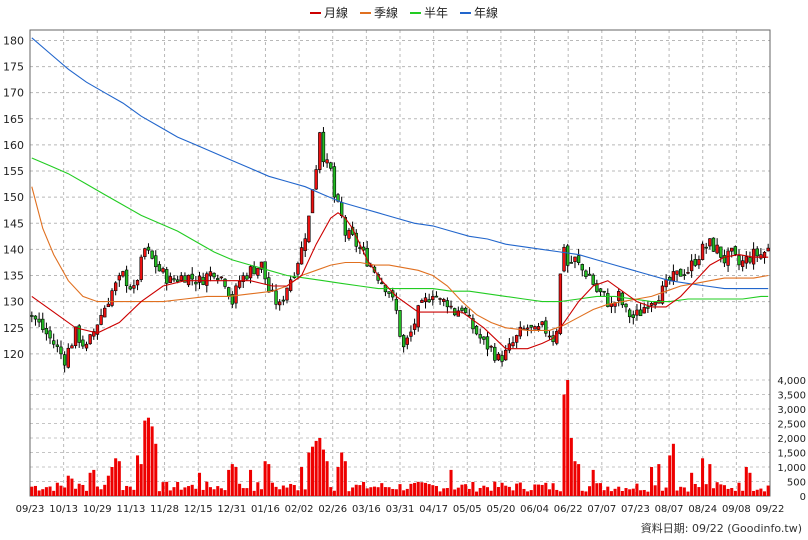  Describe the element at coordinates (429, 12) in the screenshot. I see `legend-item: 半年` at that location.